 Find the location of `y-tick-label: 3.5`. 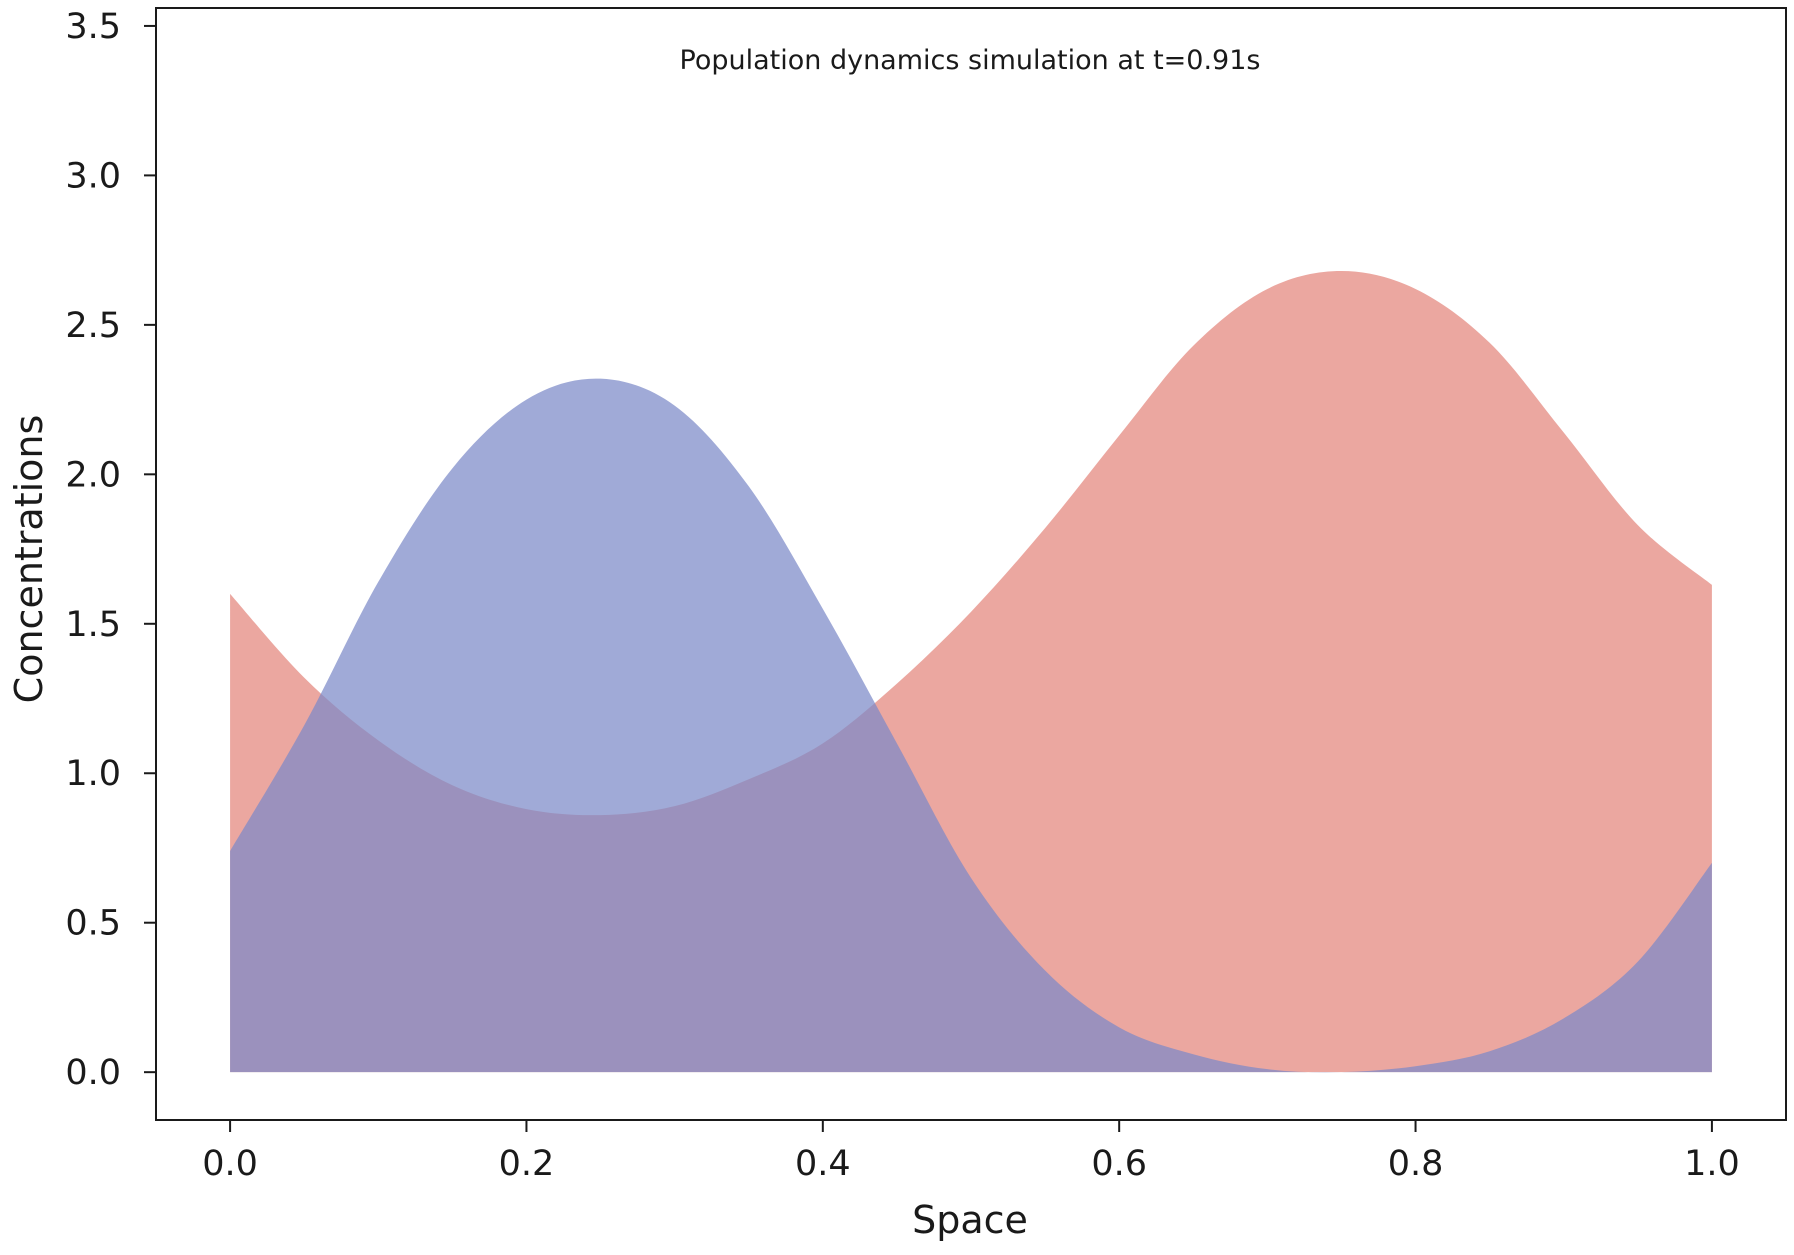

y-tick-label: 3.5 is located at coordinates (93, 27).